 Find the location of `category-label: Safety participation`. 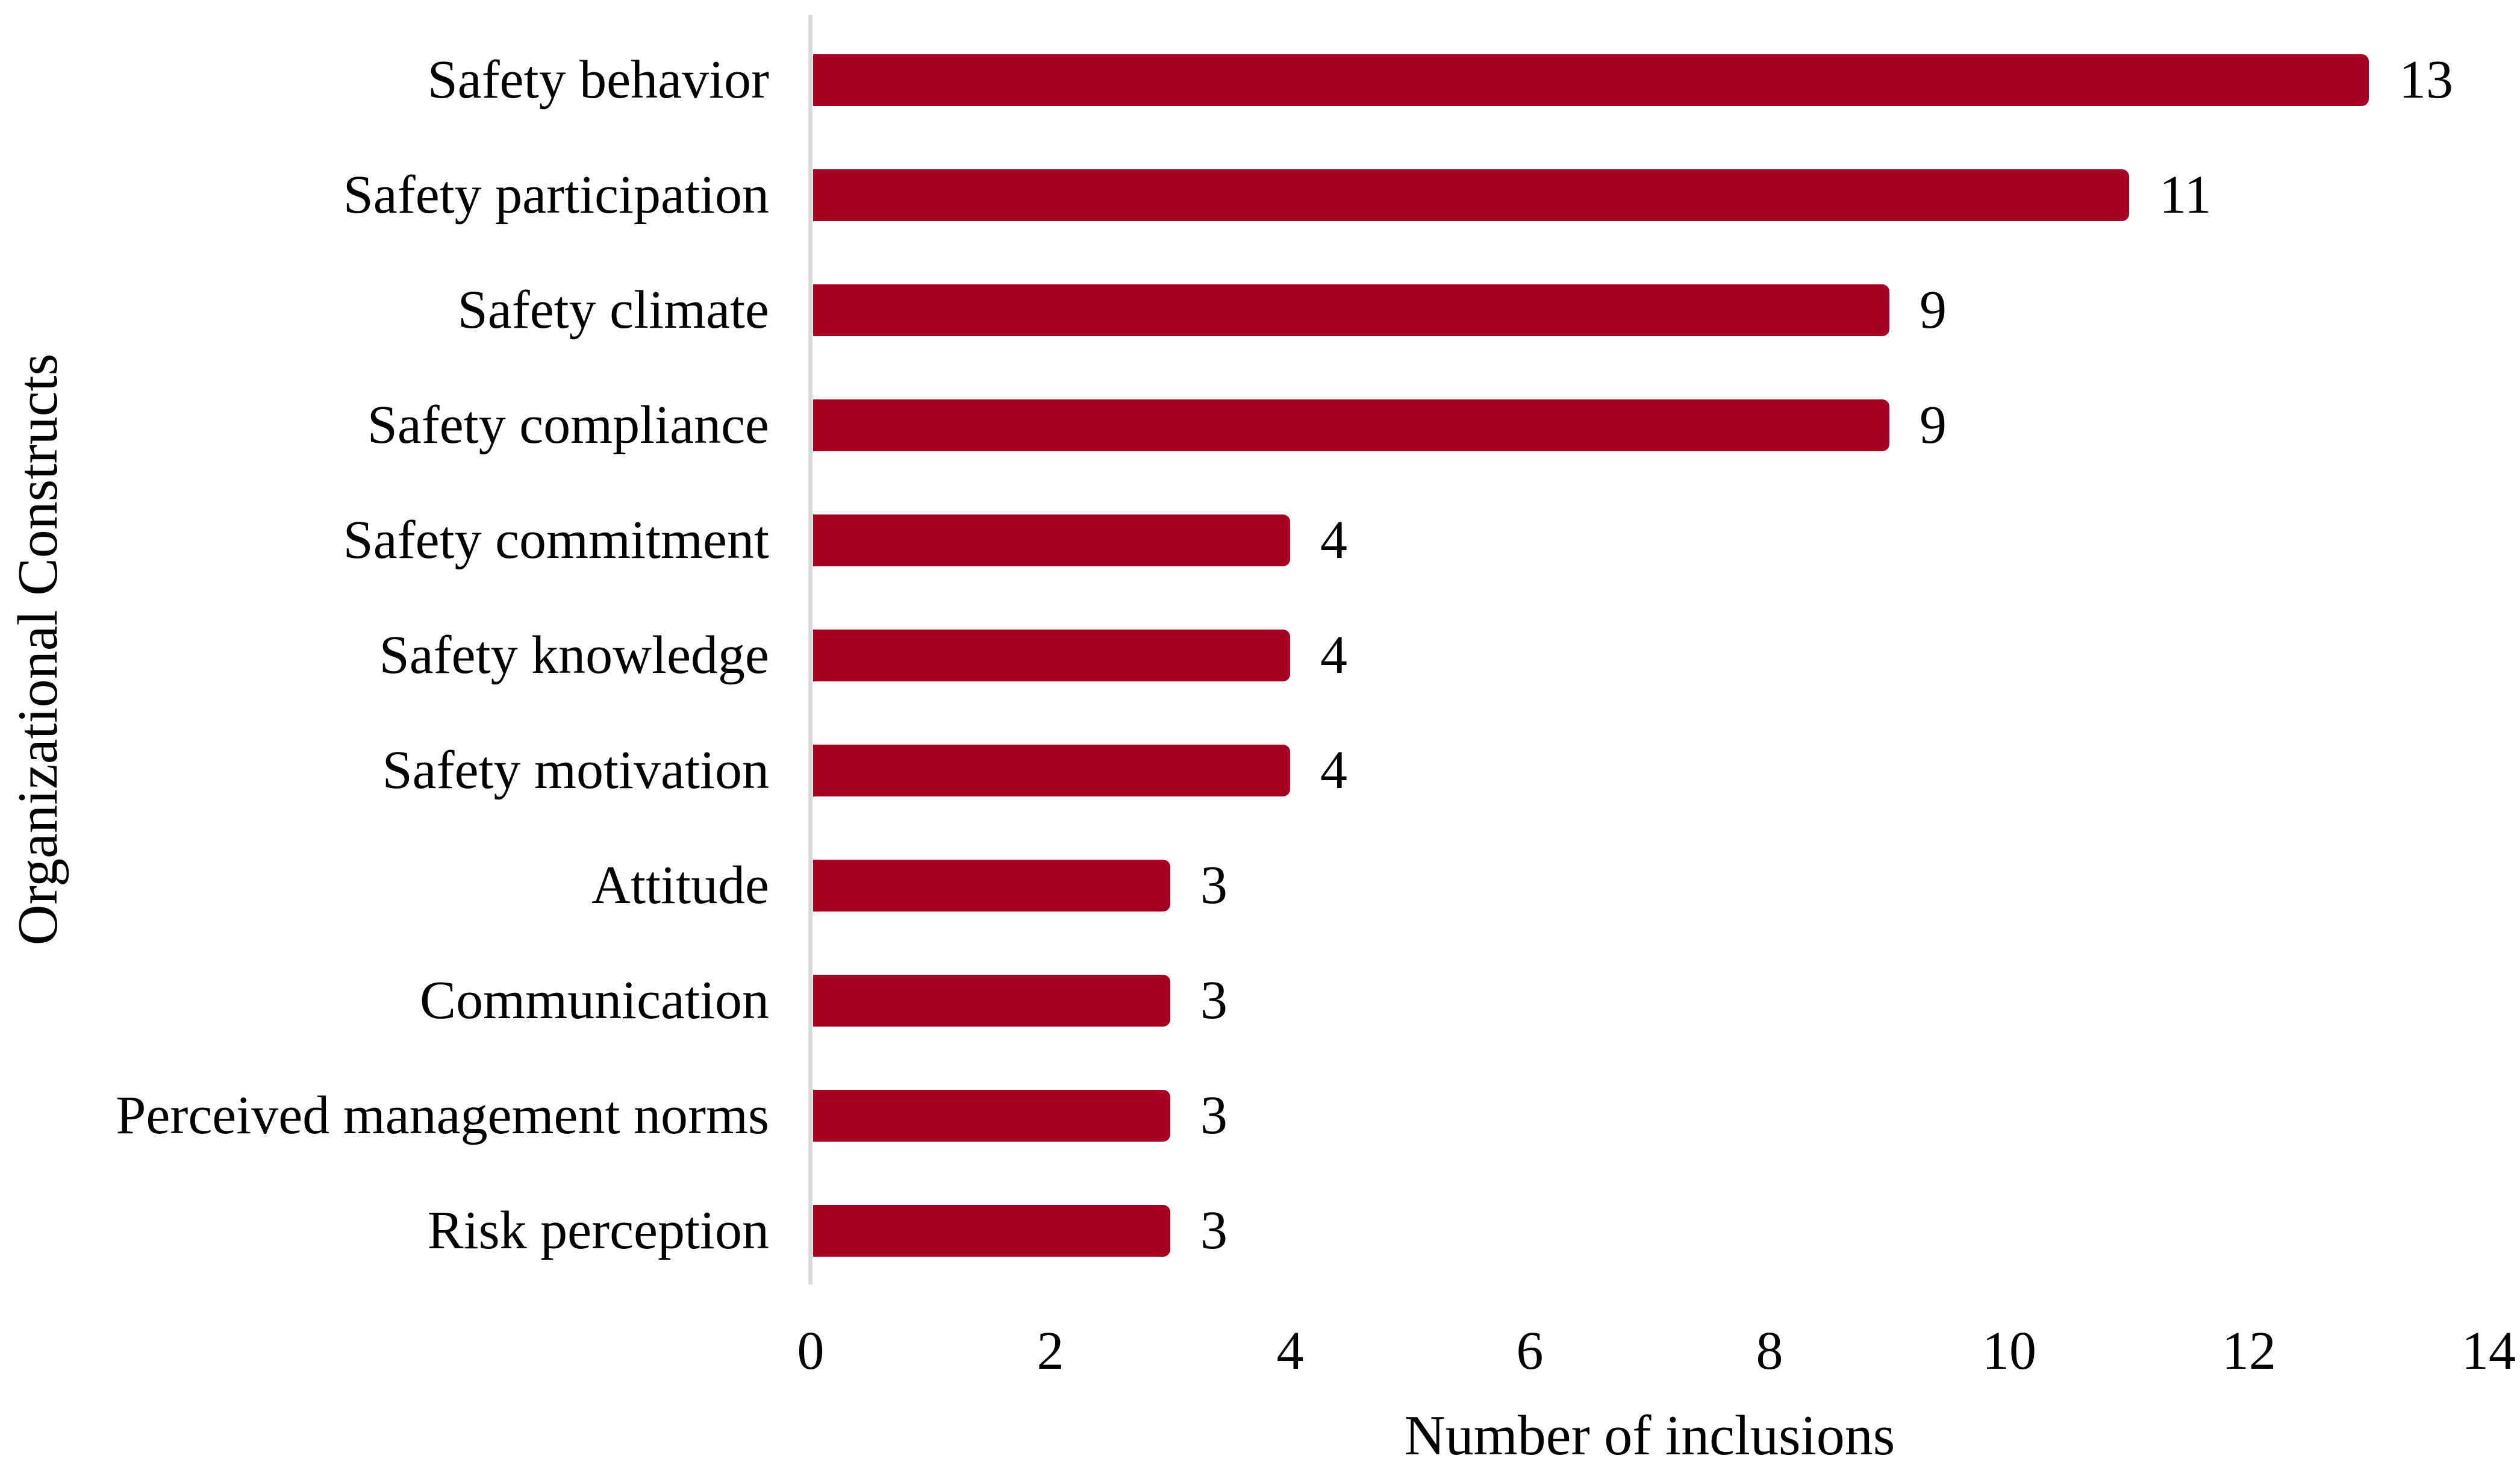

category-label: Safety participation is located at coordinates (556, 195).